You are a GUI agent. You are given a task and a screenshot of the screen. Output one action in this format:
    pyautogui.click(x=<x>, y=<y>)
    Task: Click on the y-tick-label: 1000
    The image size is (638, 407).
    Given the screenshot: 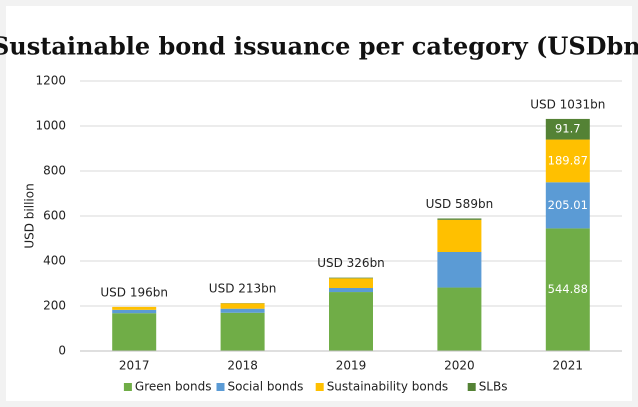 What is the action you would take?
    pyautogui.click(x=50, y=126)
    